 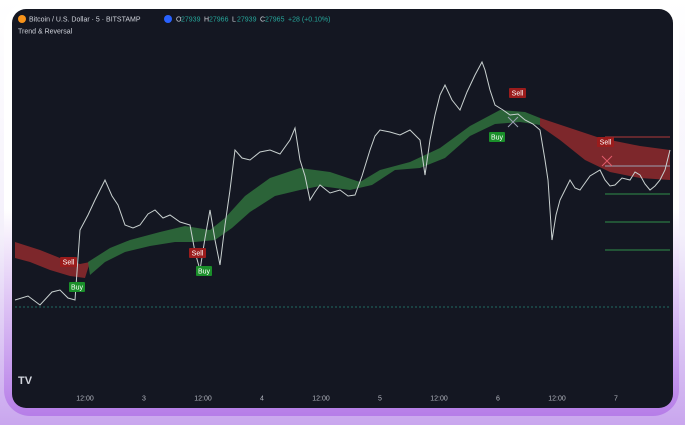 What do you see at coordinates (262, 398) in the screenshot?
I see `time-label: 4` at bounding box center [262, 398].